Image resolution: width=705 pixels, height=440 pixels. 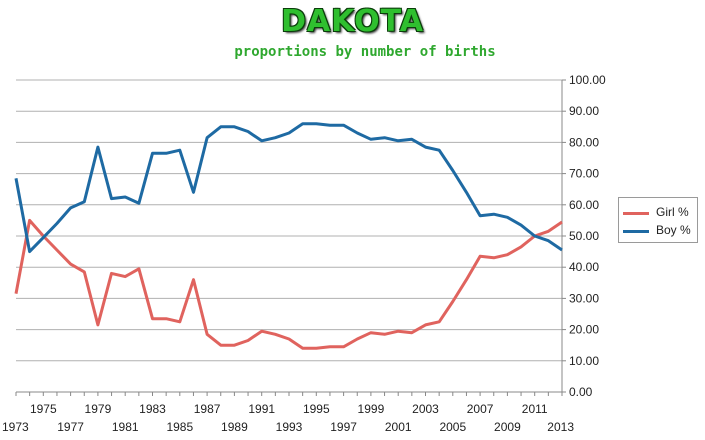 What do you see at coordinates (636, 231) in the screenshot?
I see `legend-swatch-boy` at bounding box center [636, 231].